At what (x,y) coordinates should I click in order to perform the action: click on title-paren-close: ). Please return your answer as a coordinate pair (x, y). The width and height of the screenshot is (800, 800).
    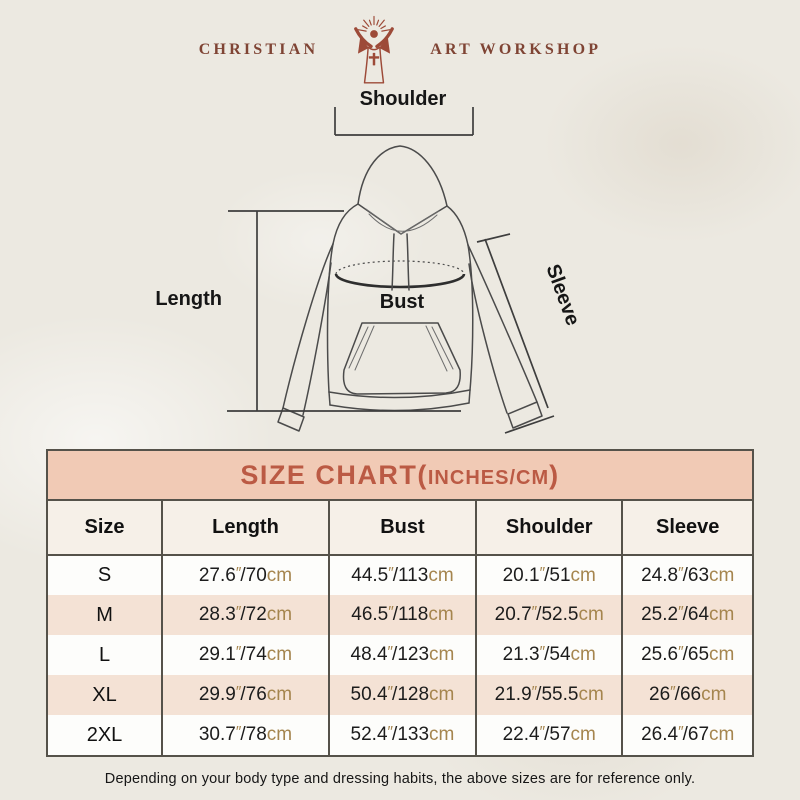
    Looking at the image, I should click on (554, 475).